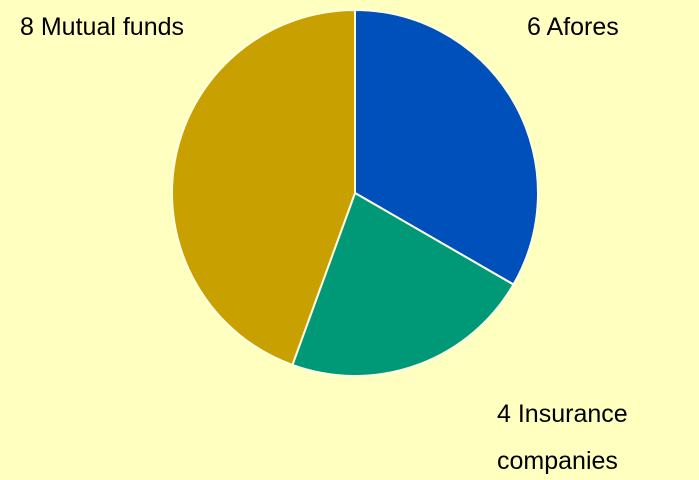 The width and height of the screenshot is (699, 480). I want to click on pie-slice, so click(403, 284).